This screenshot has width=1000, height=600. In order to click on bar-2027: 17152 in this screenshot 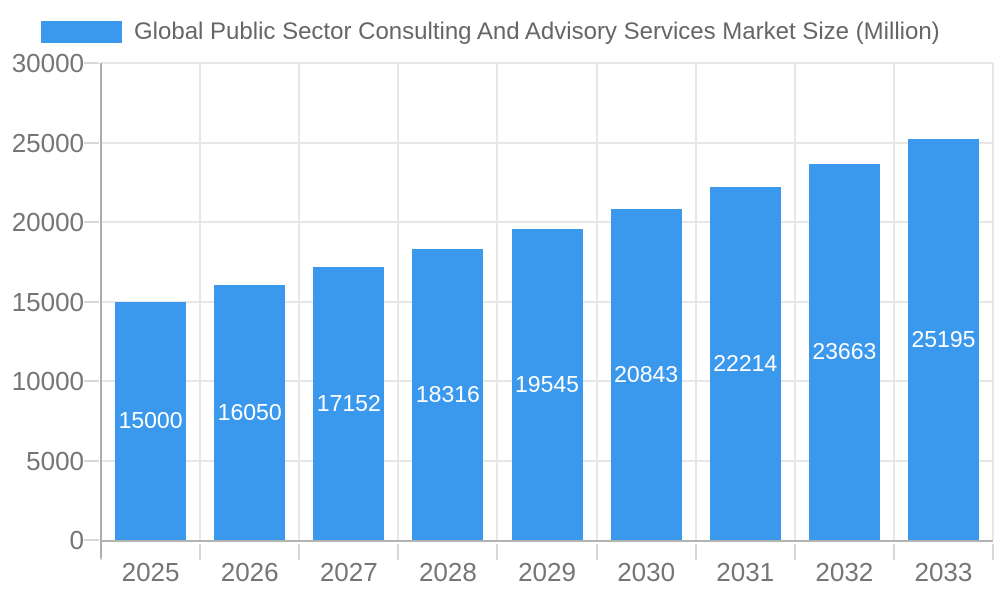, I will do `click(349, 403)`.